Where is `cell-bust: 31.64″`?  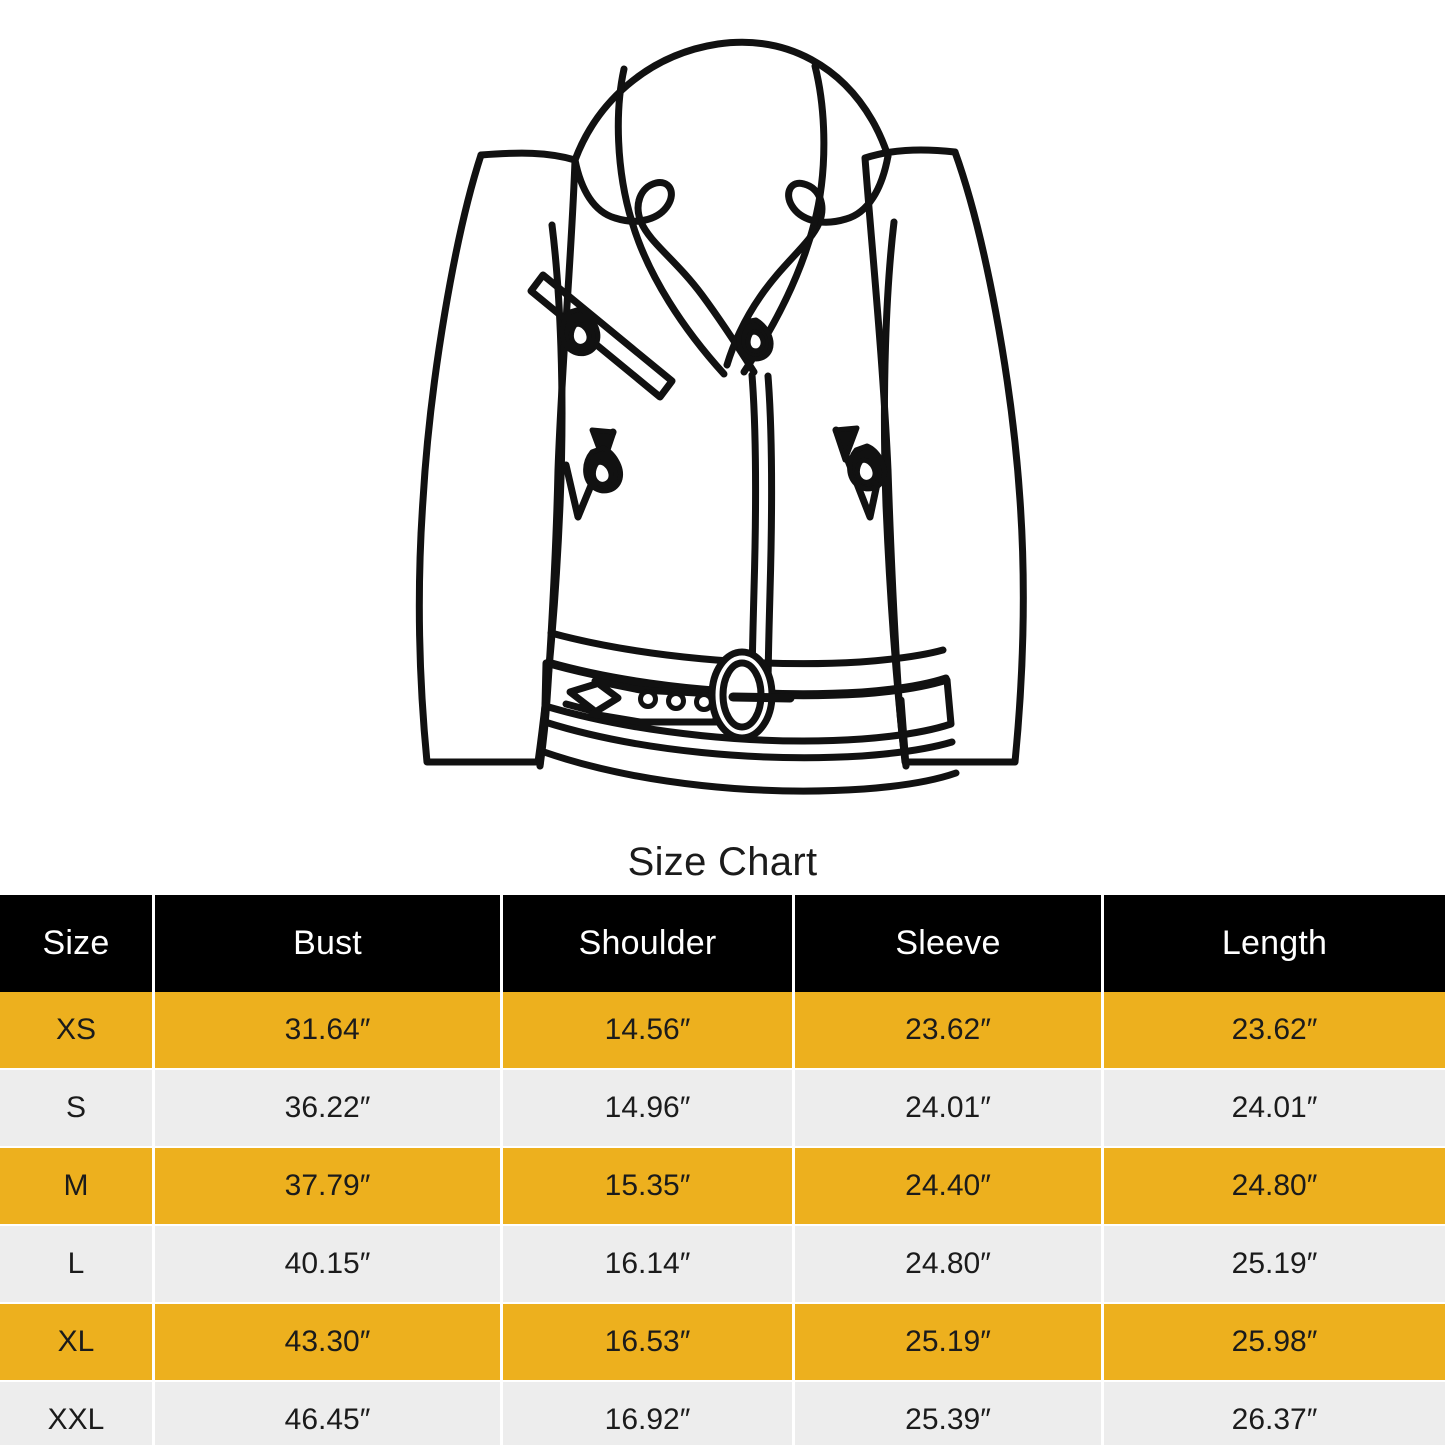
cell-bust: 31.64″ is located at coordinates (329, 1031).